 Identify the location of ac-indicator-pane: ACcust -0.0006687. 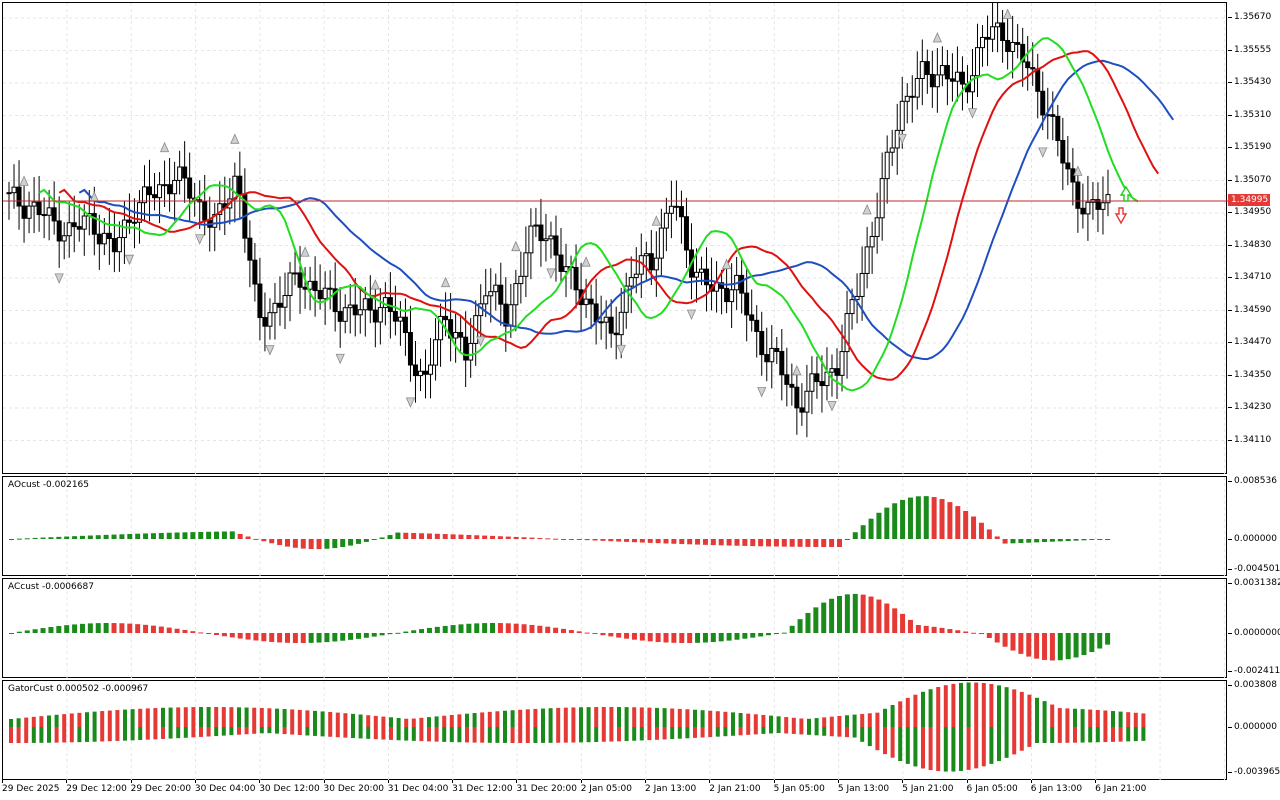
(614, 628).